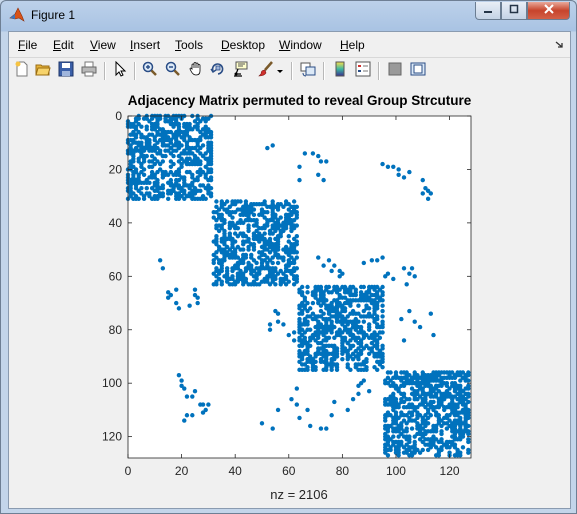  I want to click on brush-dropdown-button, so click(280, 71).